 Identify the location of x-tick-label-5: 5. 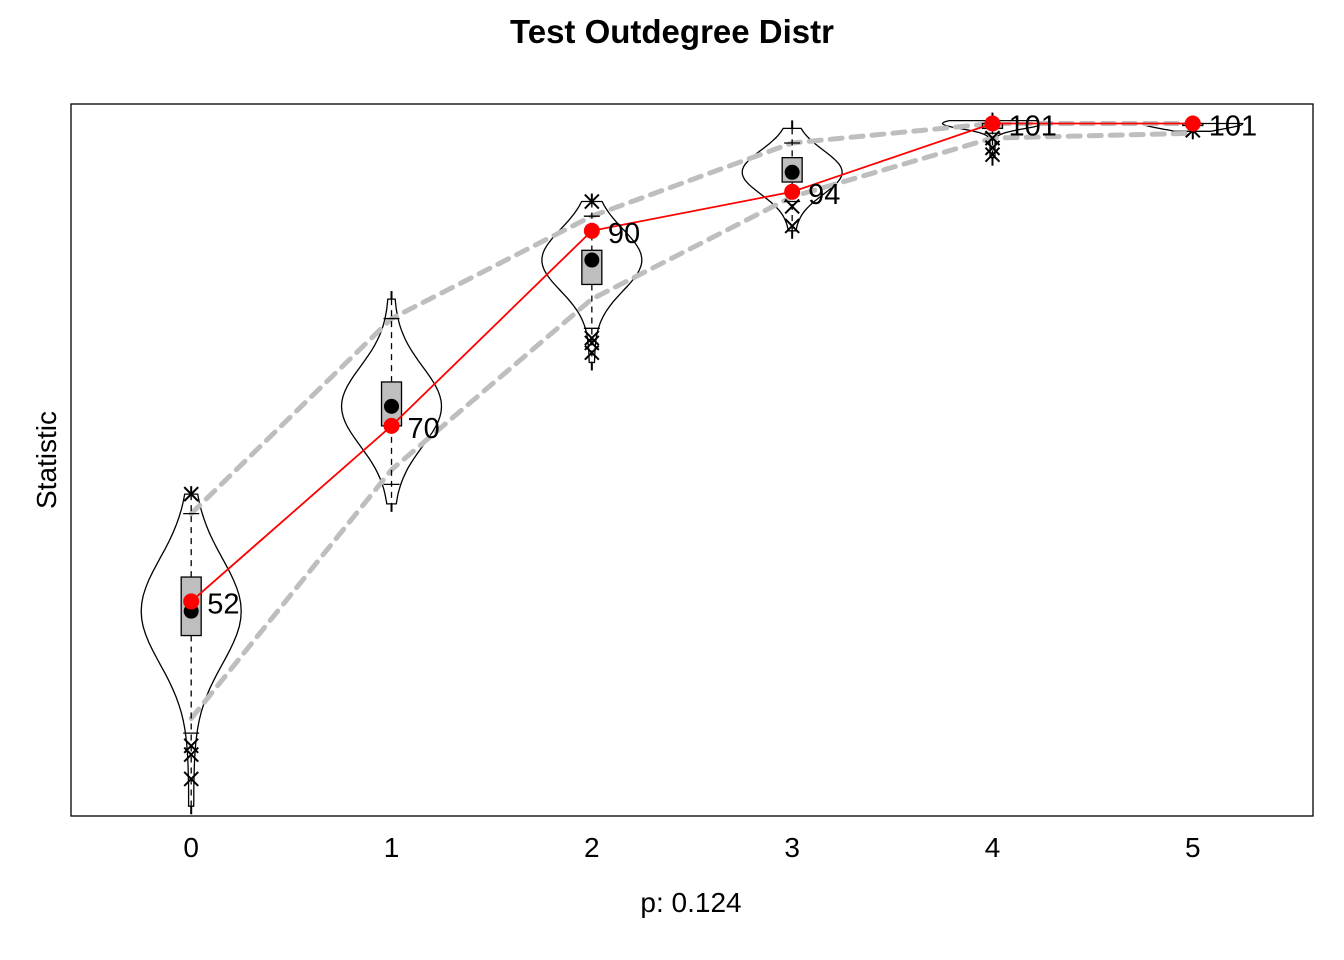
(1193, 847).